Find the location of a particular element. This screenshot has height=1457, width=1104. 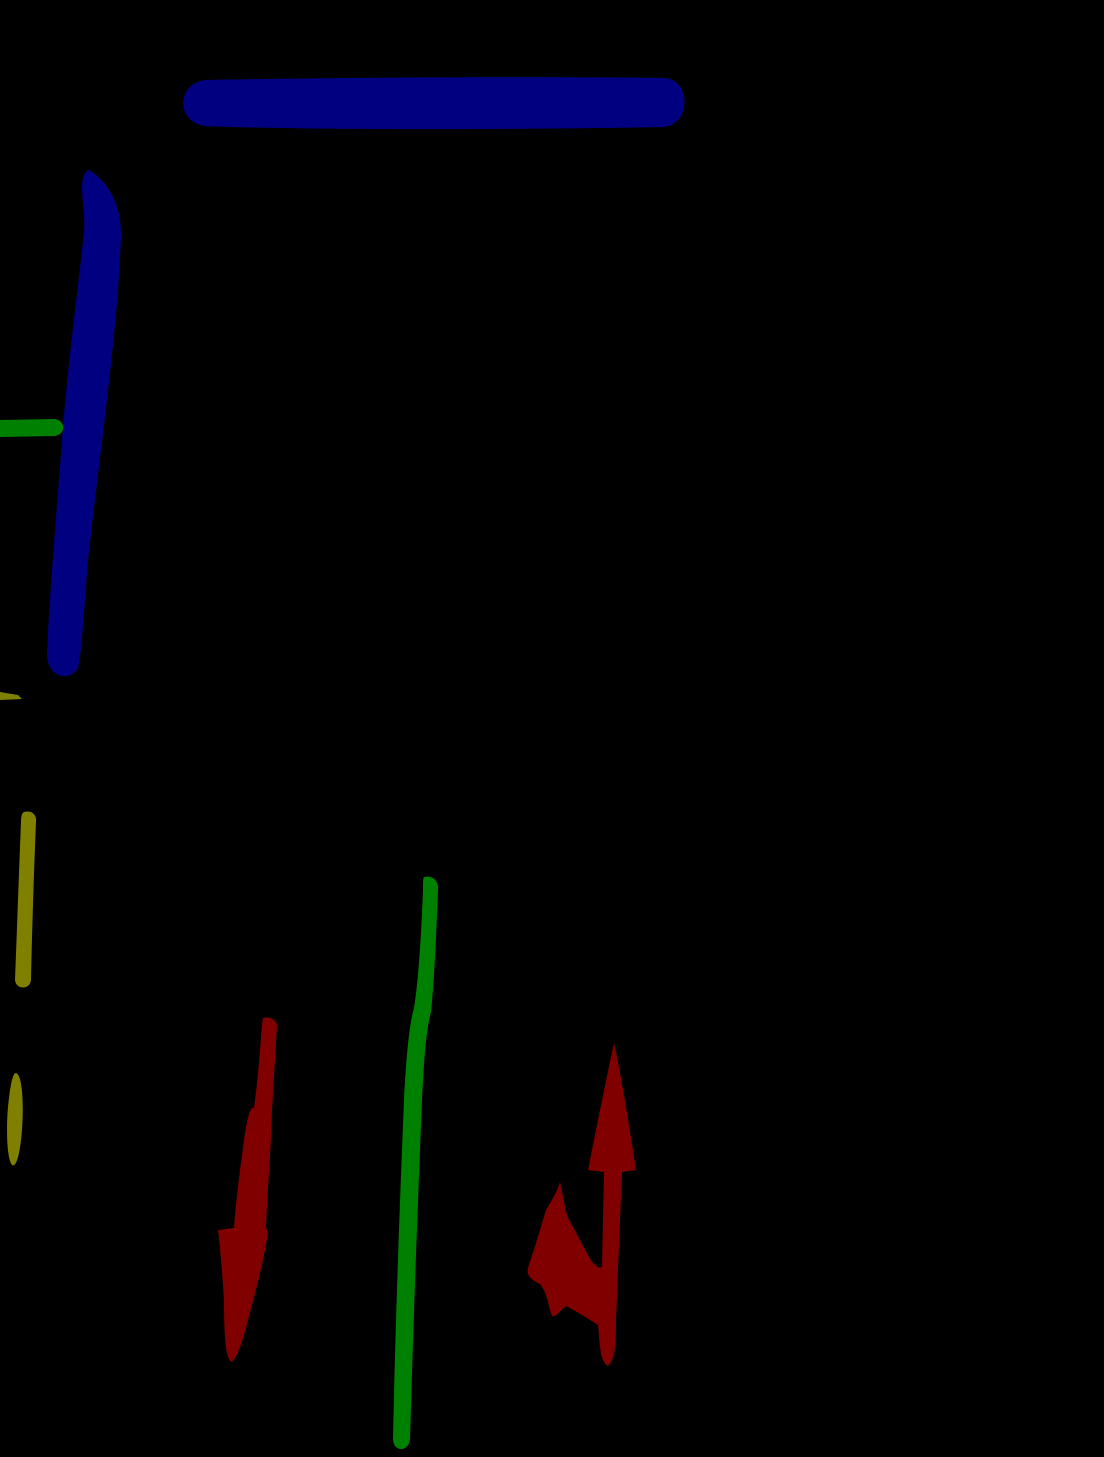

blue-horizontal-stroke is located at coordinates (434, 103).